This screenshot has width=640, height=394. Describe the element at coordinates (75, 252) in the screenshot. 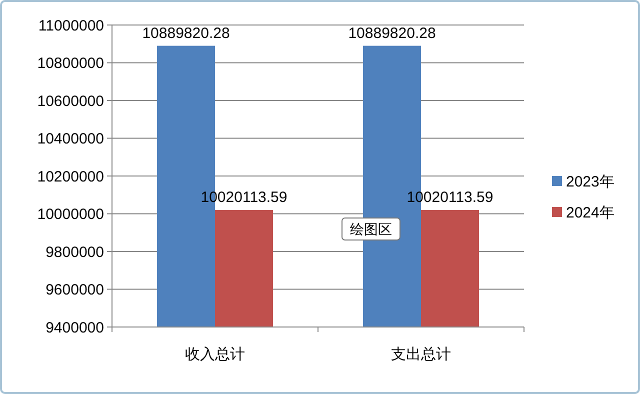

I see `y-tick-label: 9800000` at that location.